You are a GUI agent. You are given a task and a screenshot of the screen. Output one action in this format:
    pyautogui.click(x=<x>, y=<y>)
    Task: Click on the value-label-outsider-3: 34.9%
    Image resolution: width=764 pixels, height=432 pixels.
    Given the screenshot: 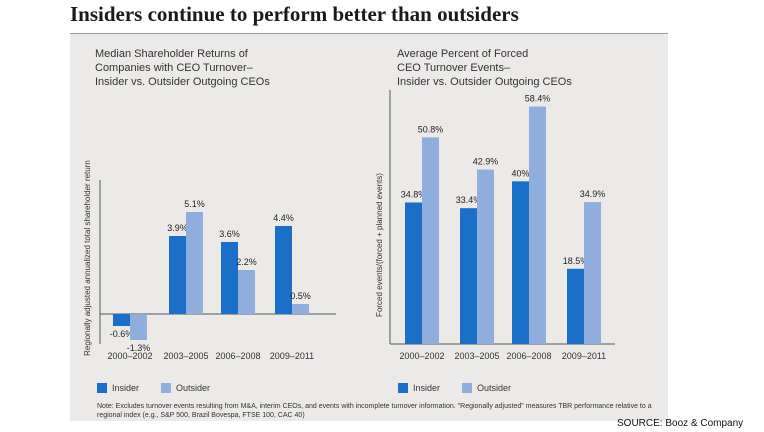 What is the action you would take?
    pyautogui.click(x=593, y=194)
    